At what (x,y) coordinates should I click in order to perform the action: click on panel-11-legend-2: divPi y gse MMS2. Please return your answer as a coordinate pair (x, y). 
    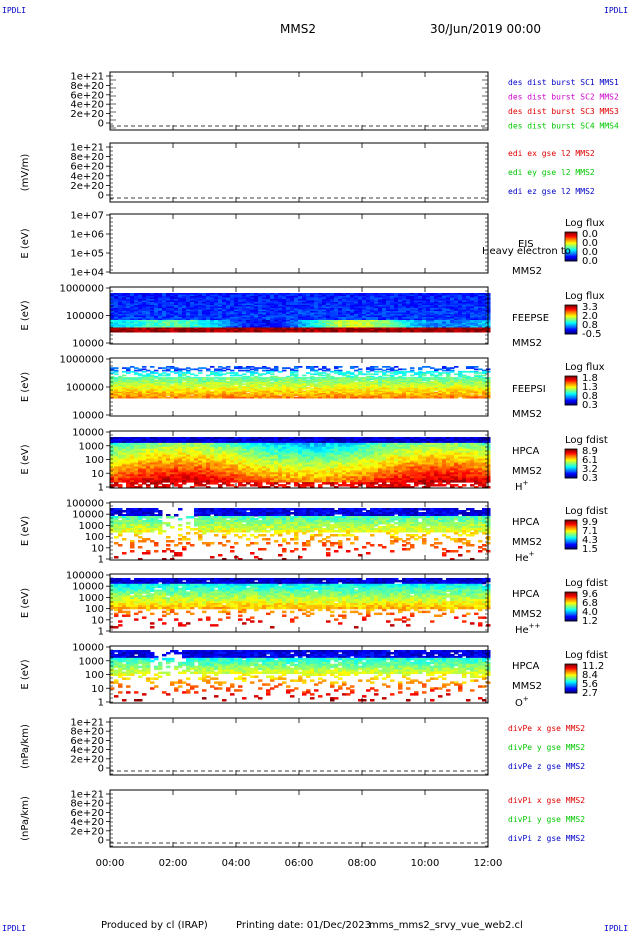
    Looking at the image, I should click on (546, 819).